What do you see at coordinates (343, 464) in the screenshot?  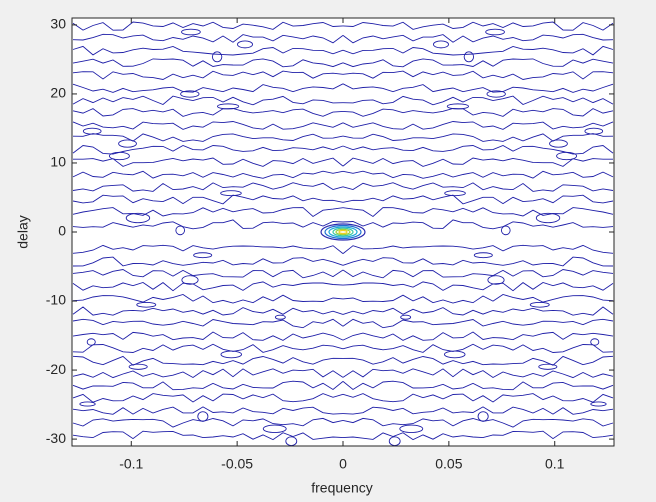 I see `x-tick-label: 0` at bounding box center [343, 464].